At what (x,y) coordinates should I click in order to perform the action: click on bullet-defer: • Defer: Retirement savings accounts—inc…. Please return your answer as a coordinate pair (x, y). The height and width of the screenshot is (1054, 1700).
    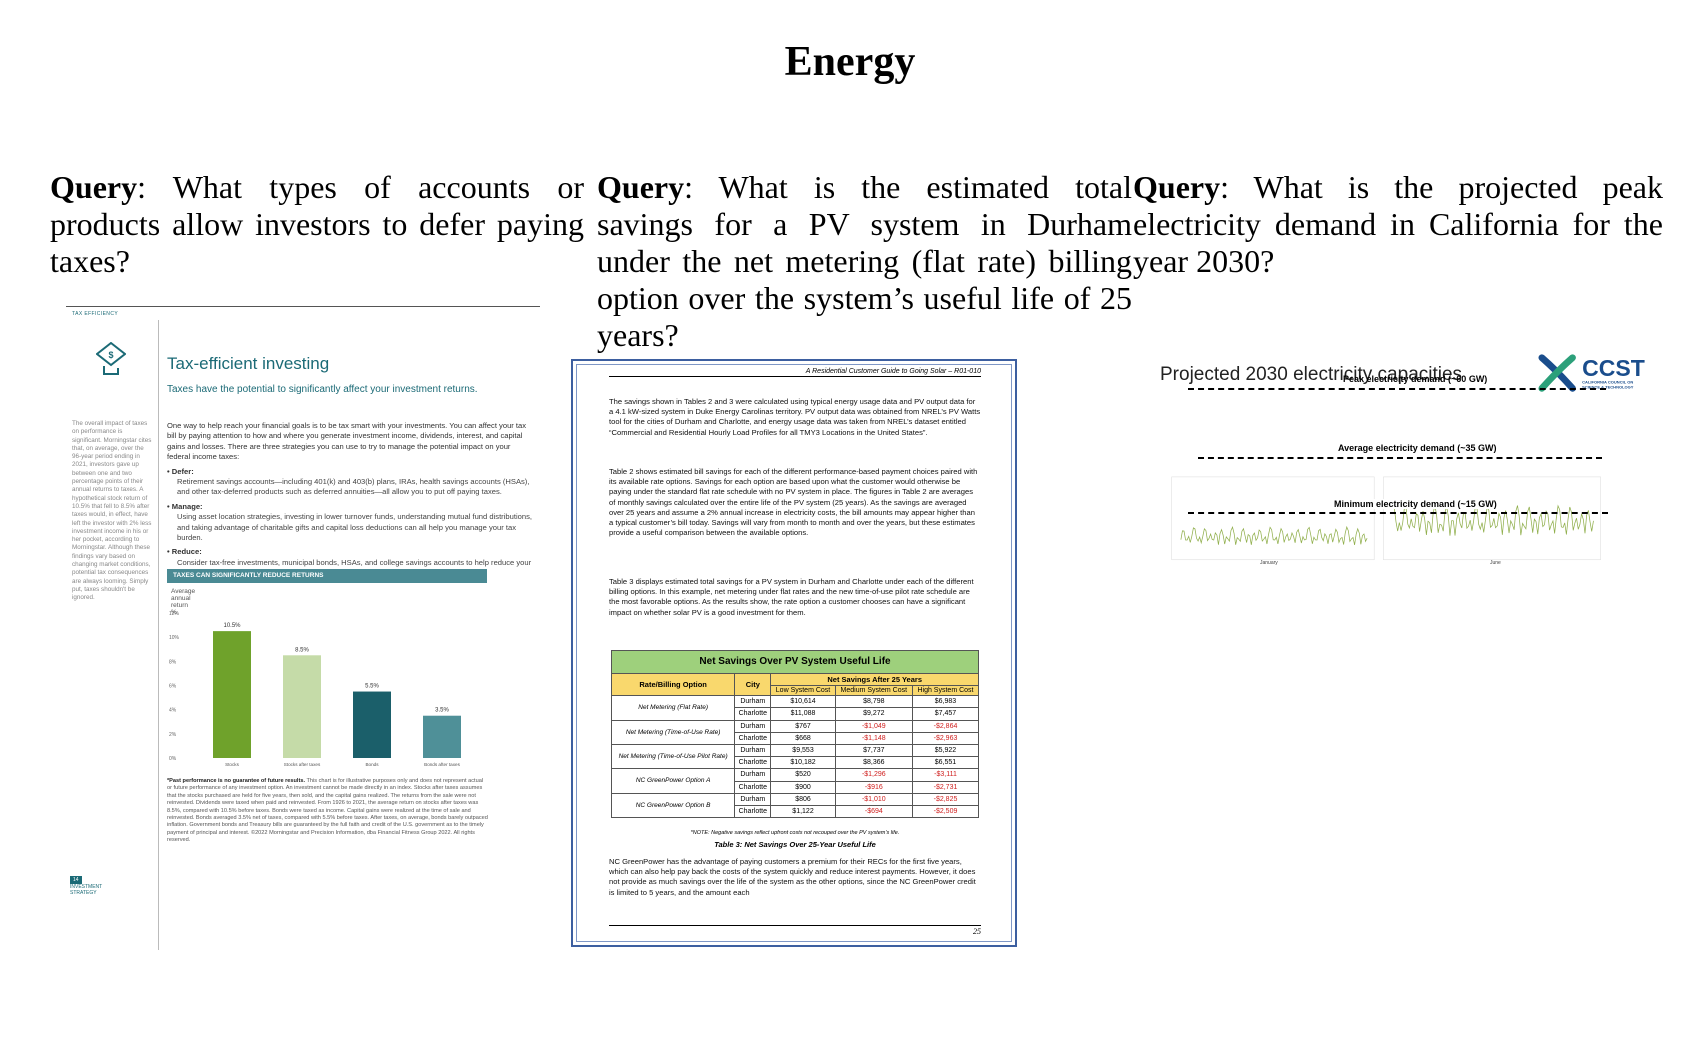
    Looking at the image, I should click on (351, 482).